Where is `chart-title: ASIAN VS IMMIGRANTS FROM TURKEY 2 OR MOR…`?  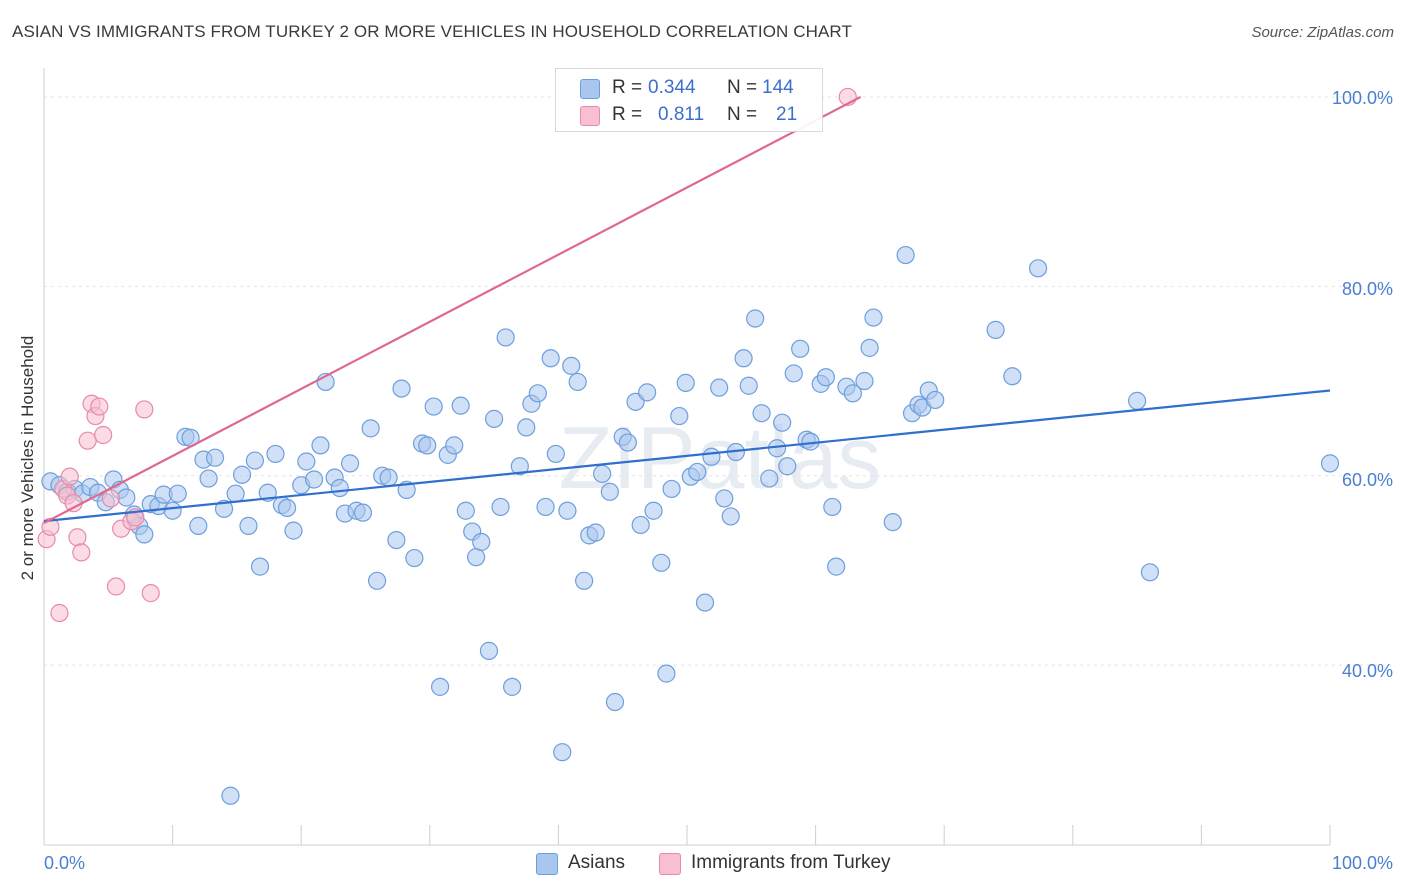
chart-title: ASIAN VS IMMIGRANTS FROM TURKEY 2 OR MOR… is located at coordinates (432, 31).